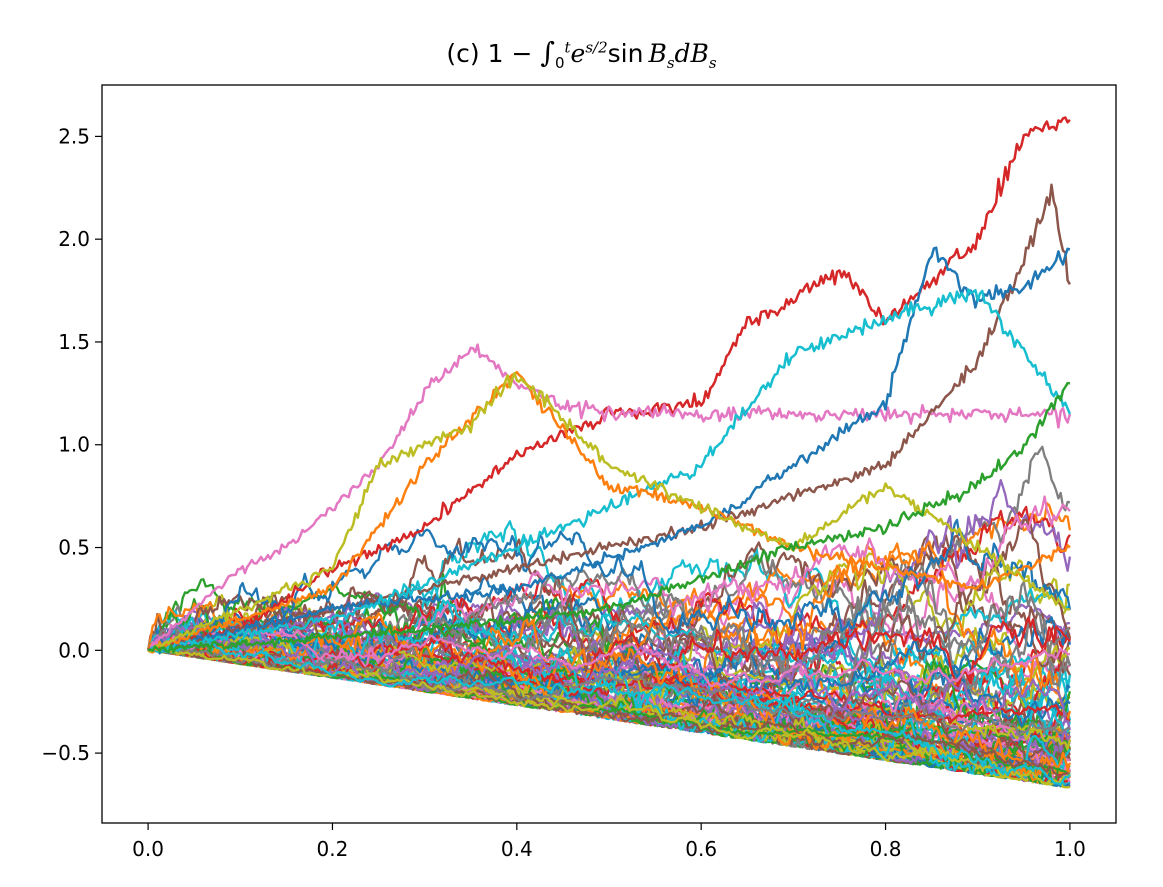 Image resolution: width=1163 pixels, height=887 pixels. What do you see at coordinates (74, 136) in the screenshot?
I see `y-tick-label: 2.5` at bounding box center [74, 136].